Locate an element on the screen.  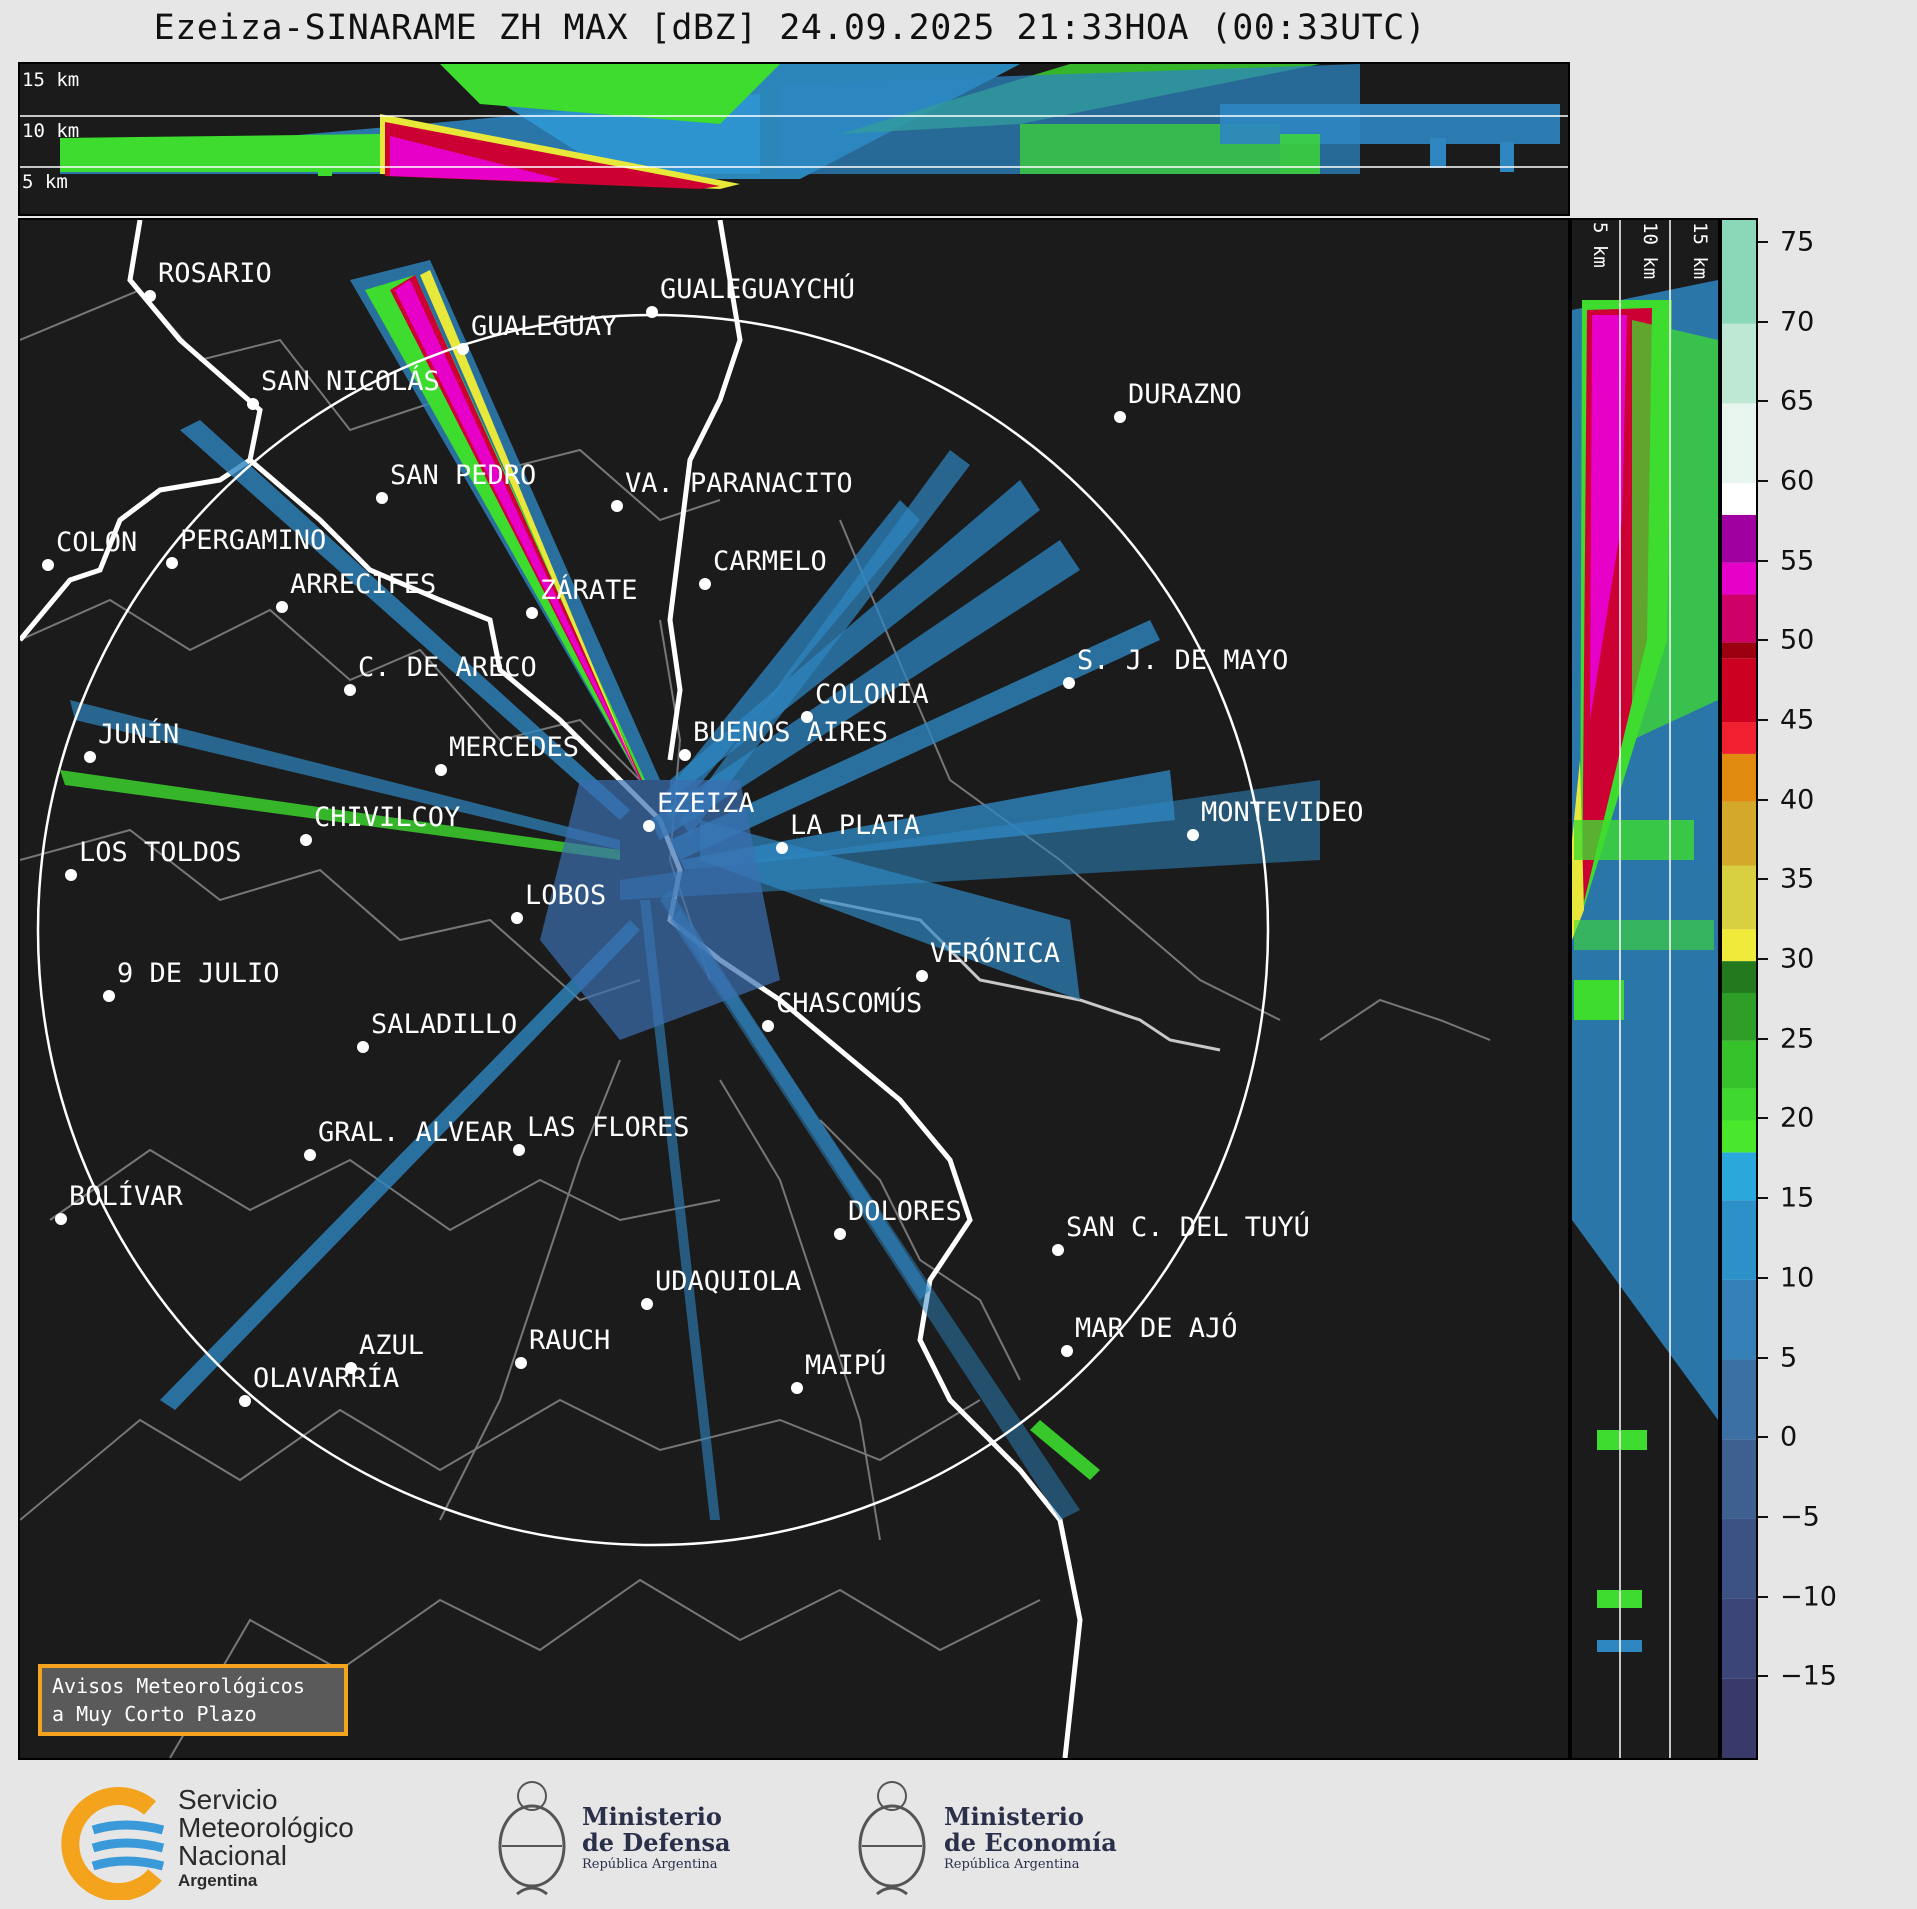
defensa-line-1: Ministerio is located at coordinates (652, 1816).